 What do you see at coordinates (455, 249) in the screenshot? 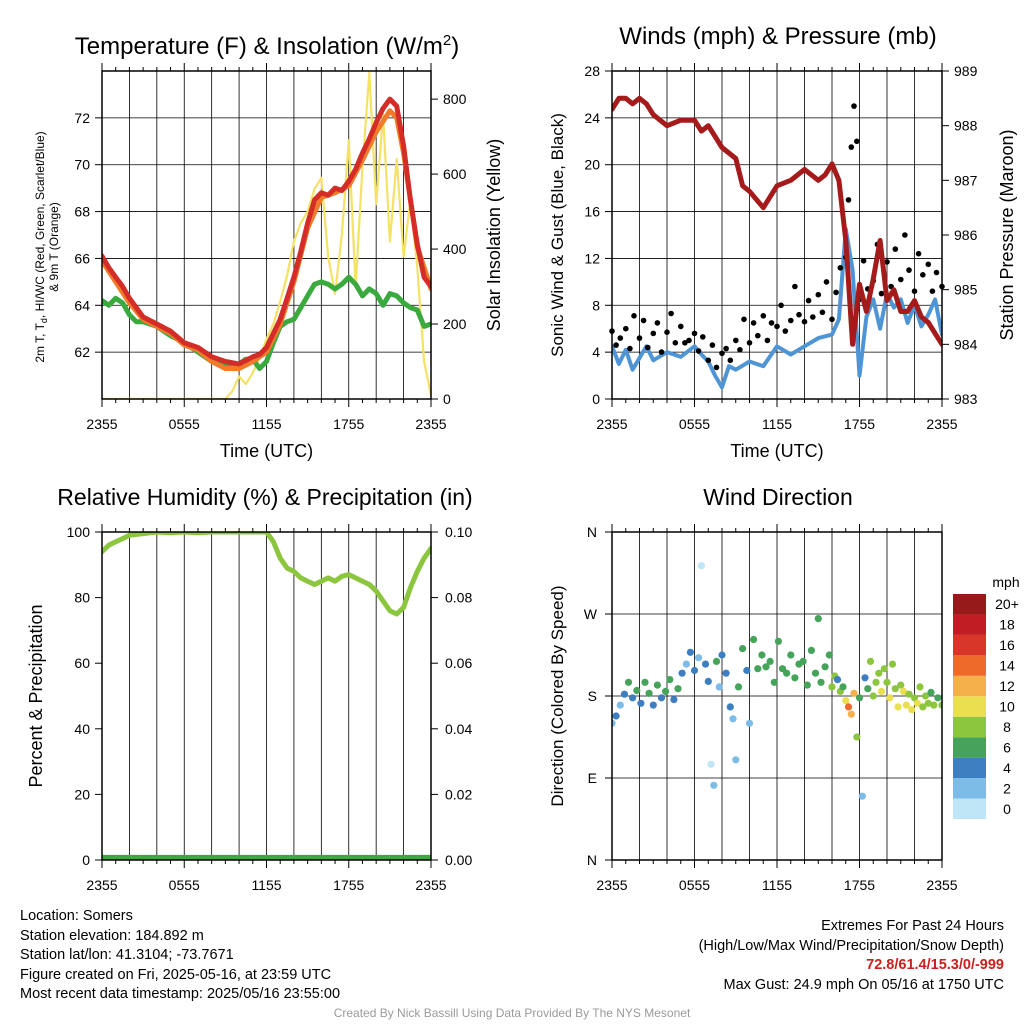
I see `y-right-tick-label-0-2: 400` at bounding box center [455, 249].